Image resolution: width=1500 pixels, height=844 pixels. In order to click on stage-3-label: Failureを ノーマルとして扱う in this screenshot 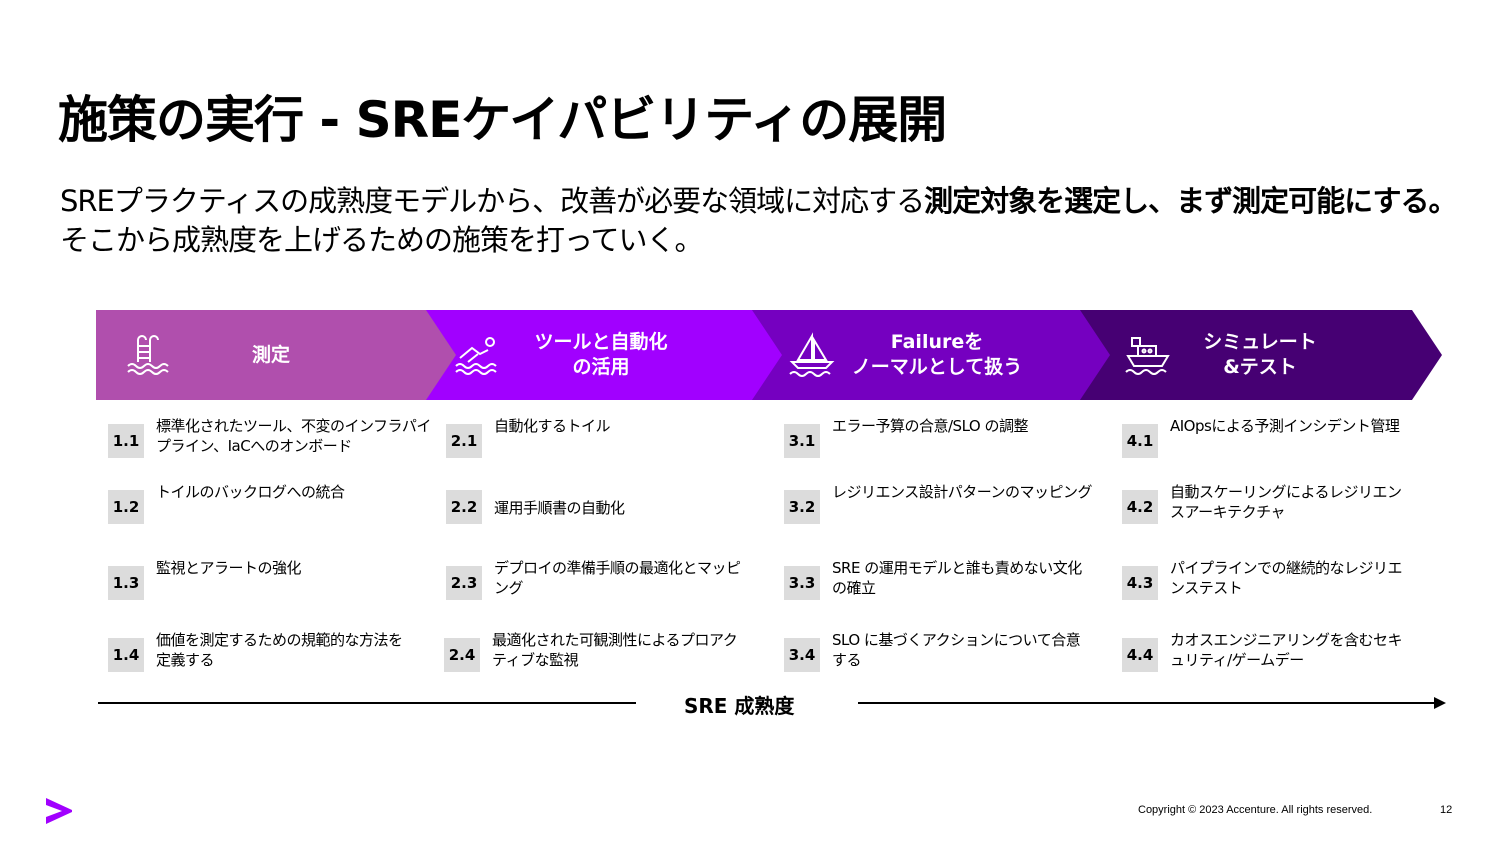, I will do `click(937, 355)`.